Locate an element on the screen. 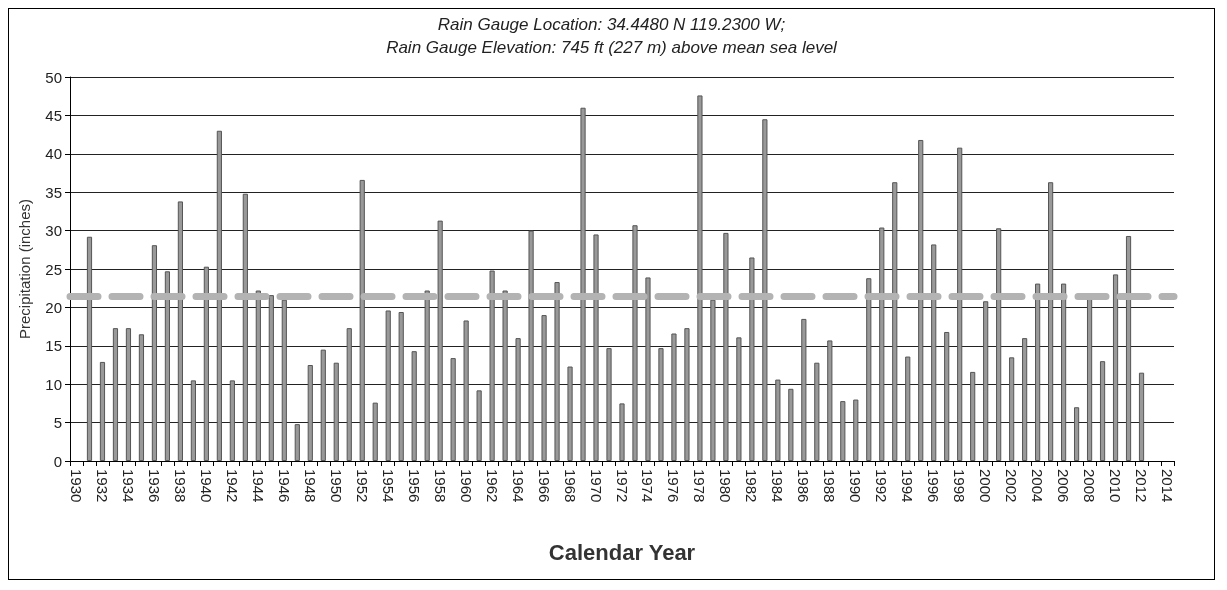  x-tick-label: 1942 is located at coordinates (232, 486).